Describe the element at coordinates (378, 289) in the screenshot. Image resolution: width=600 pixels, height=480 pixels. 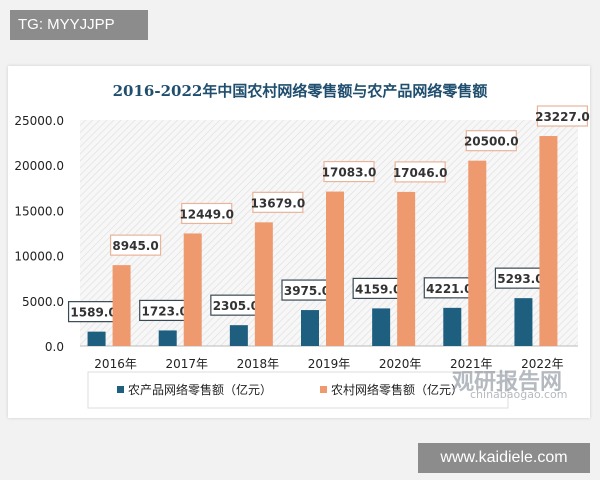
I see `data-label: 4159.0` at that location.